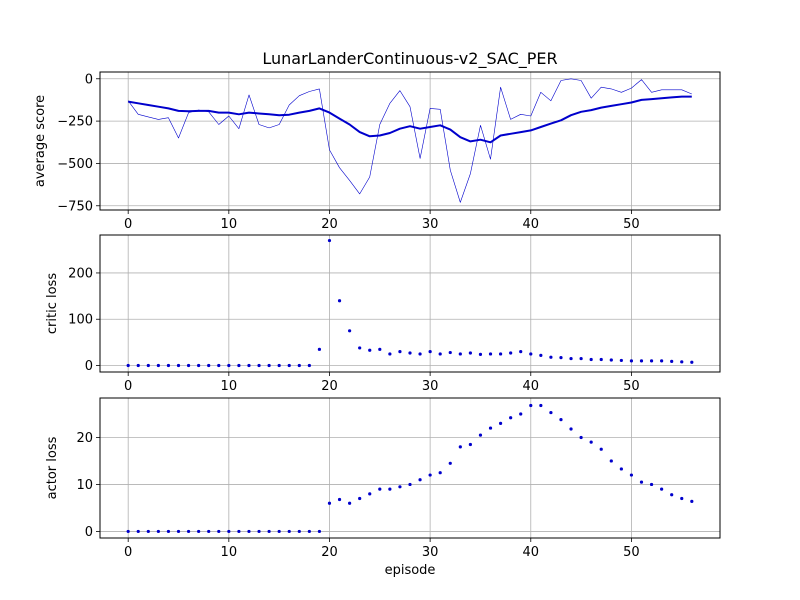  I want to click on y-tick-label: −500, so click(75, 164).